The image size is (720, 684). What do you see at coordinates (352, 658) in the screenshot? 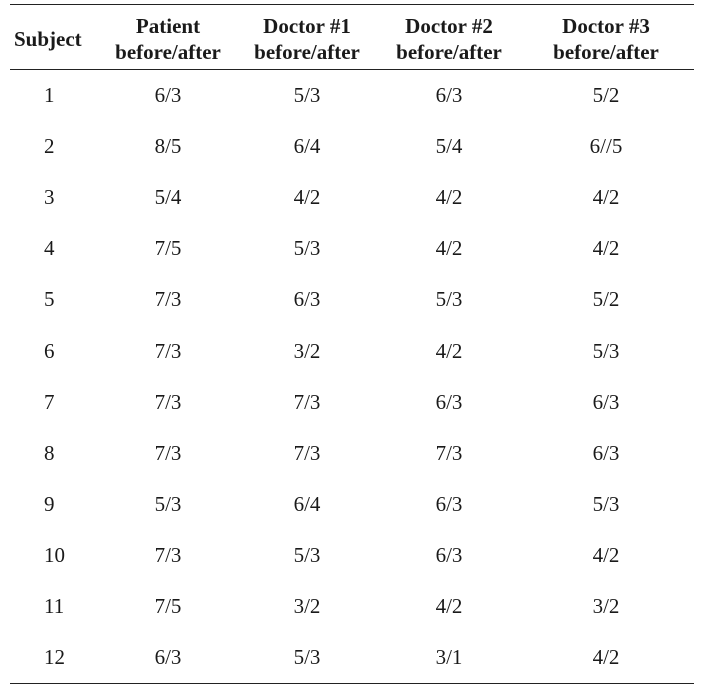
I see `table-row: 12 6/3 5/3 3/1 4/2` at bounding box center [352, 658].